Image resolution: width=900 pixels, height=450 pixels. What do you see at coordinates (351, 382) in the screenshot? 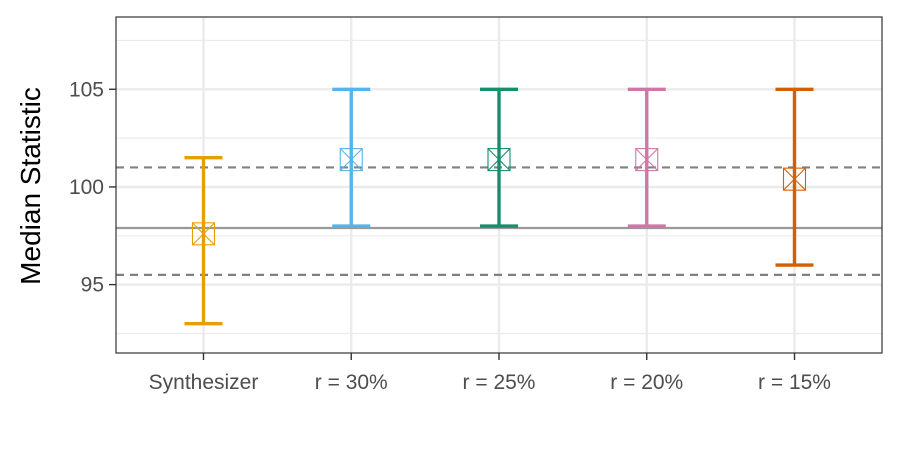
I see `x-tick-label: r = 30%` at bounding box center [351, 382].